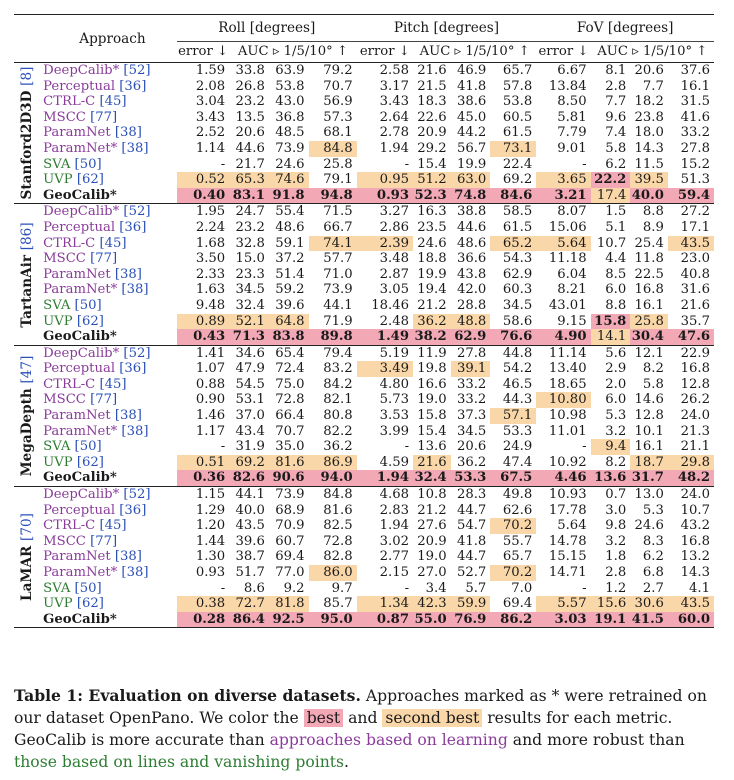 This screenshot has width=734, height=780. What do you see at coordinates (563, 400) in the screenshot?
I see `value-cell: 10.80` at bounding box center [563, 400].